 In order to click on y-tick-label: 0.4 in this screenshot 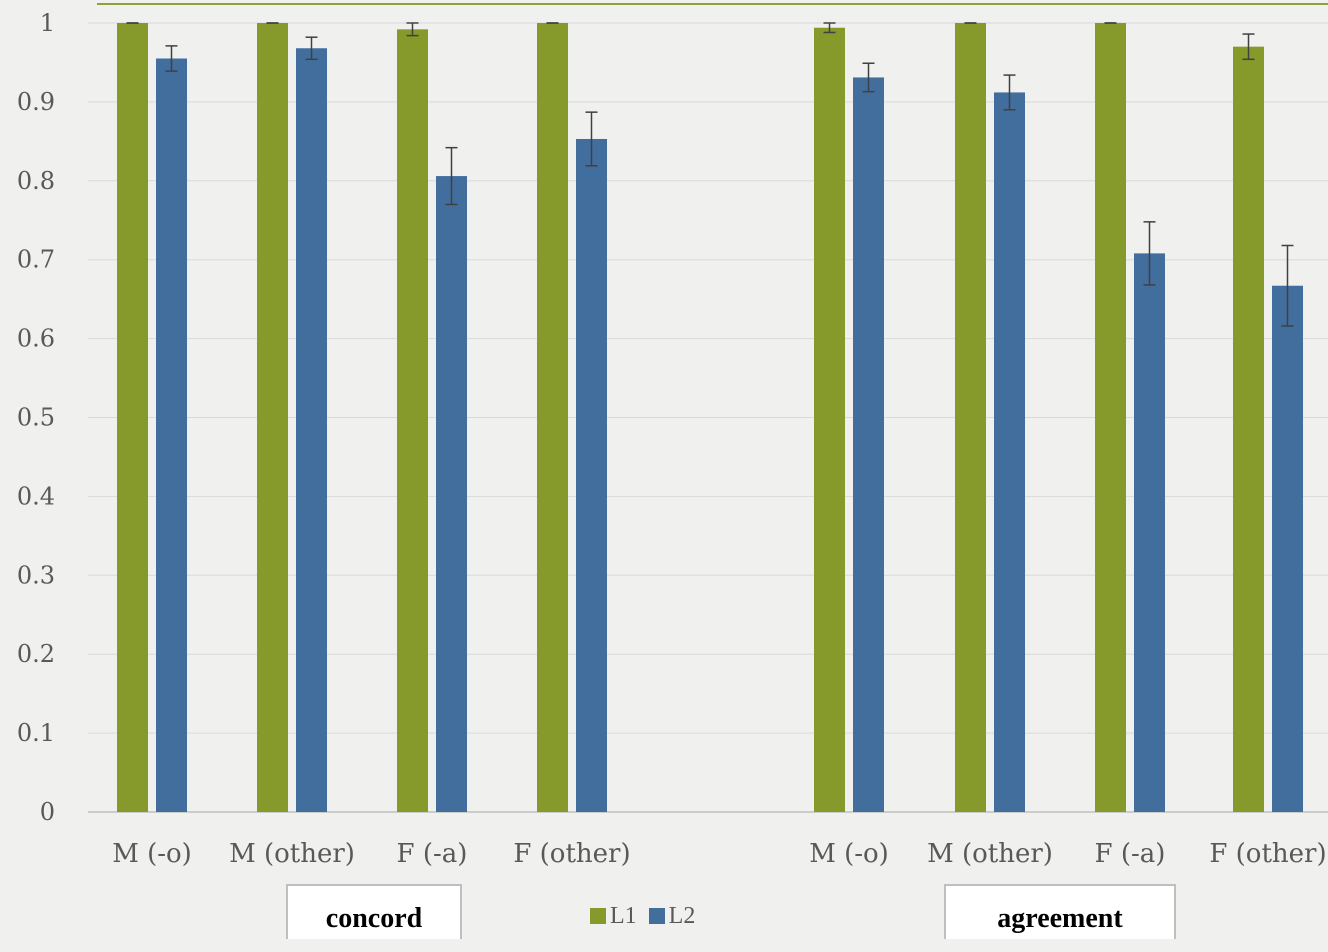, I will do `click(36, 496)`.